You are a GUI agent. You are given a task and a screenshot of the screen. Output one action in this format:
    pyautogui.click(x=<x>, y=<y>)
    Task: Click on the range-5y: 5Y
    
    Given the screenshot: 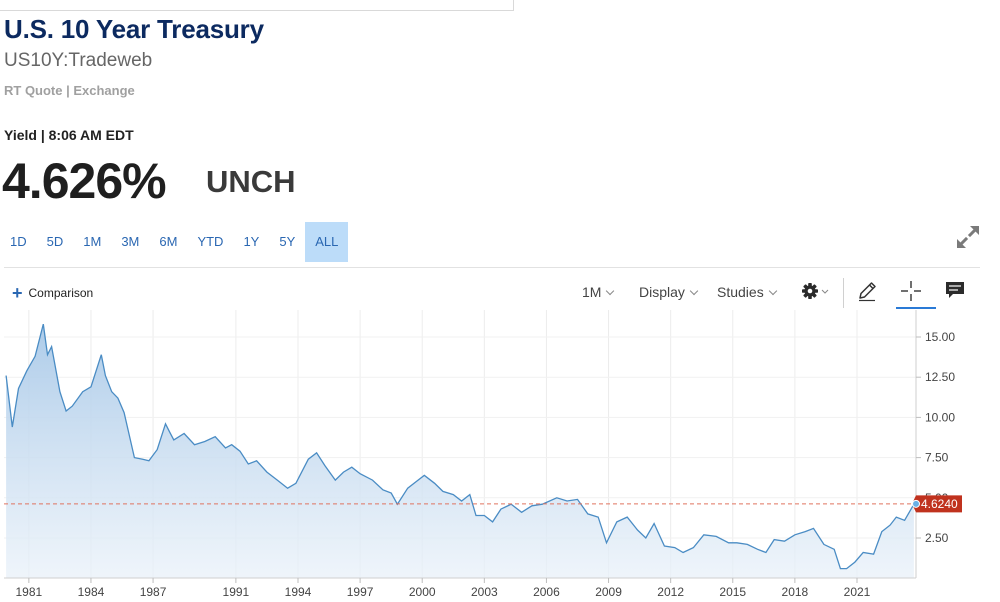 What is the action you would take?
    pyautogui.click(x=287, y=241)
    